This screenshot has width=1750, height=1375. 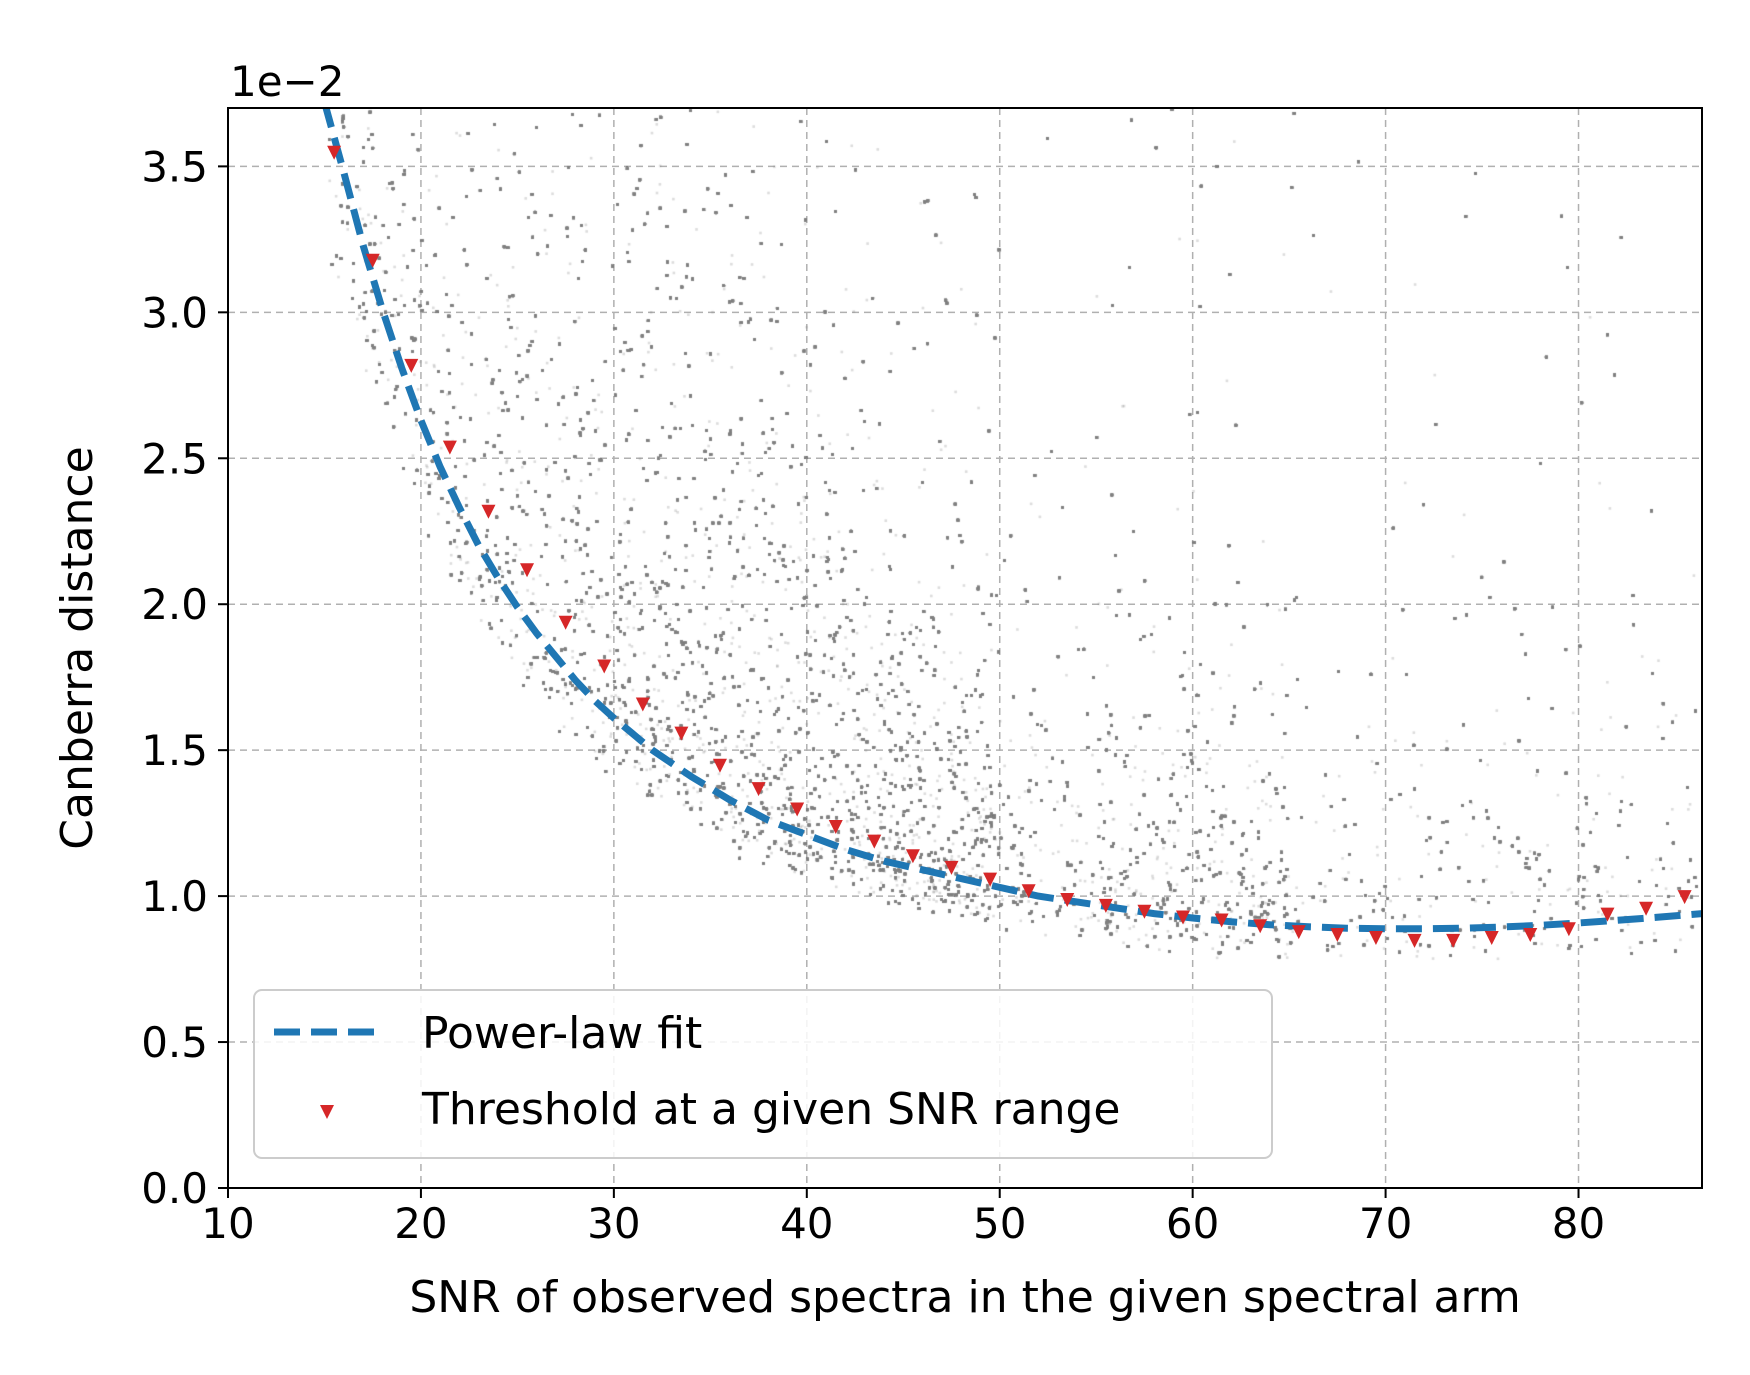 What do you see at coordinates (174, 896) in the screenshot?
I see `y-tick-label: 1.0` at bounding box center [174, 896].